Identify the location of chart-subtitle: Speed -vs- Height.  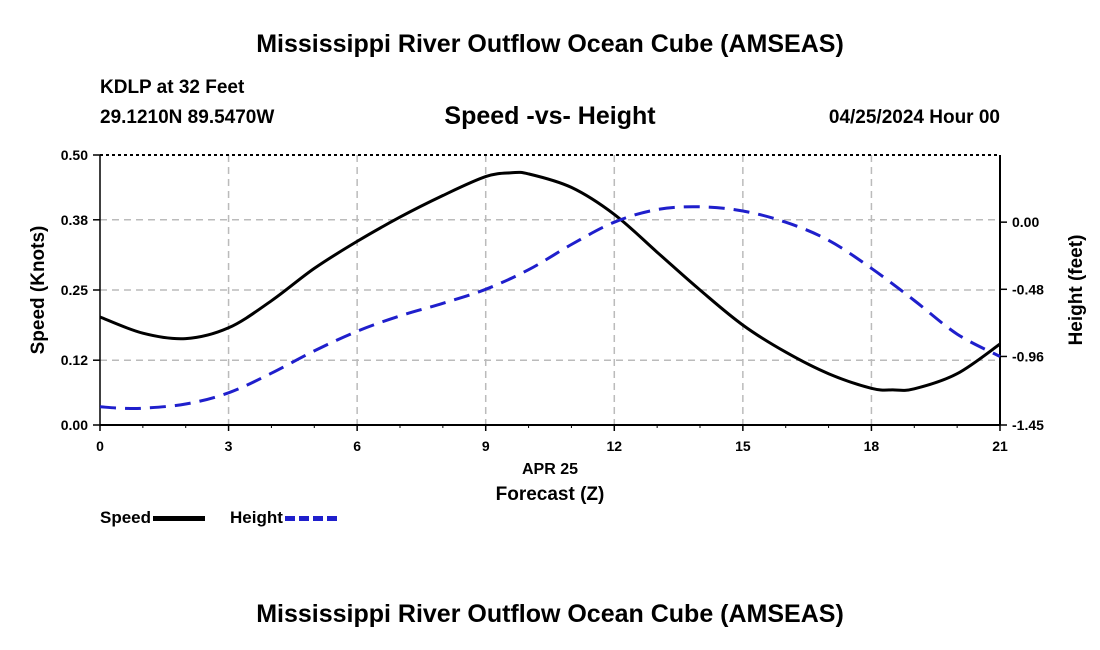
(550, 116).